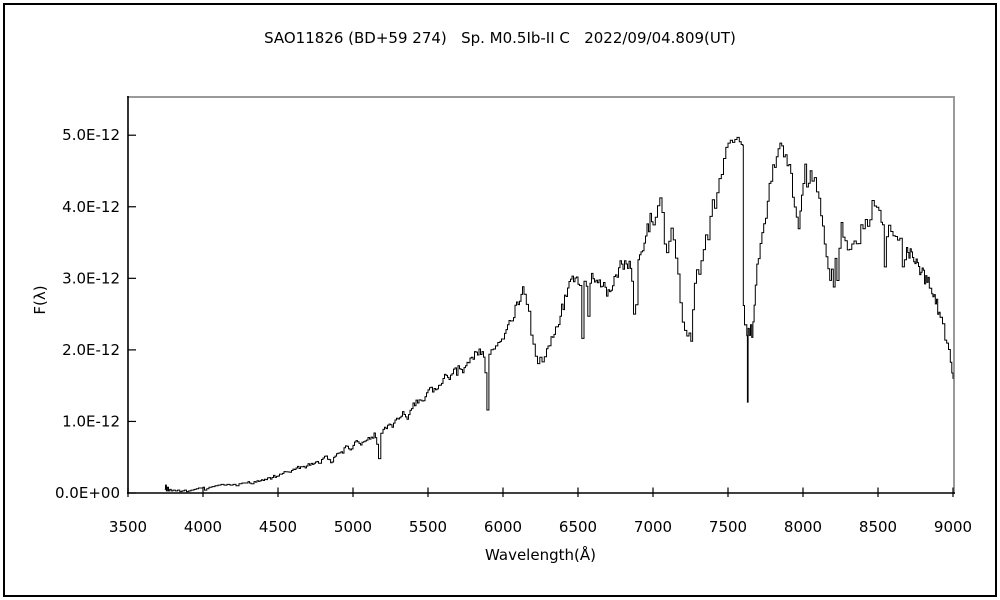 The image size is (1000, 600). Describe the element at coordinates (878, 527) in the screenshot. I see `x-tick-label: 8500` at that location.